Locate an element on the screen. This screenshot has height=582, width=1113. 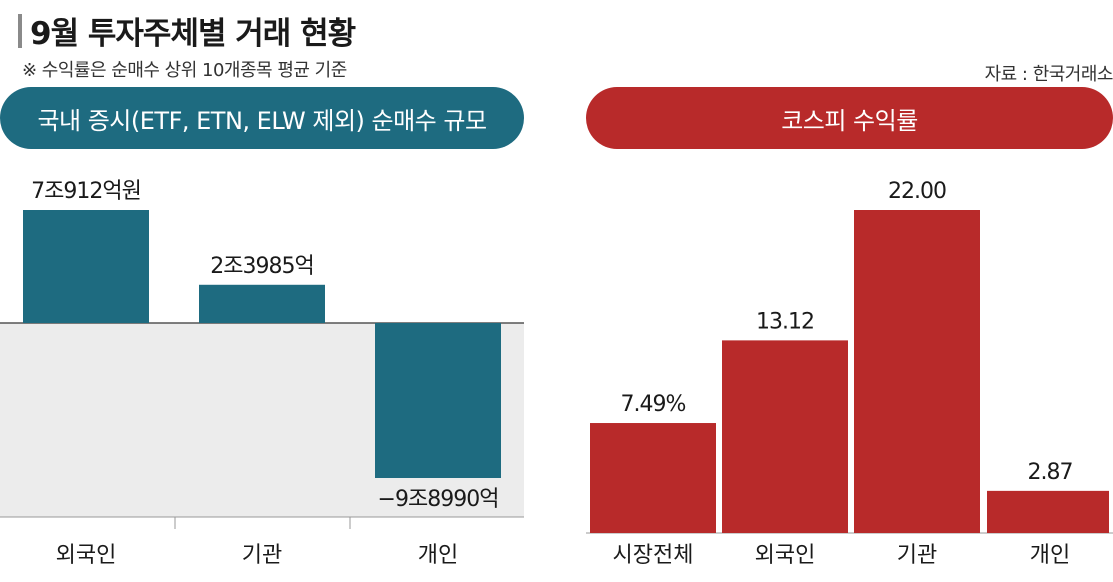
right-category-label-1: 외국인 is located at coordinates (785, 555).